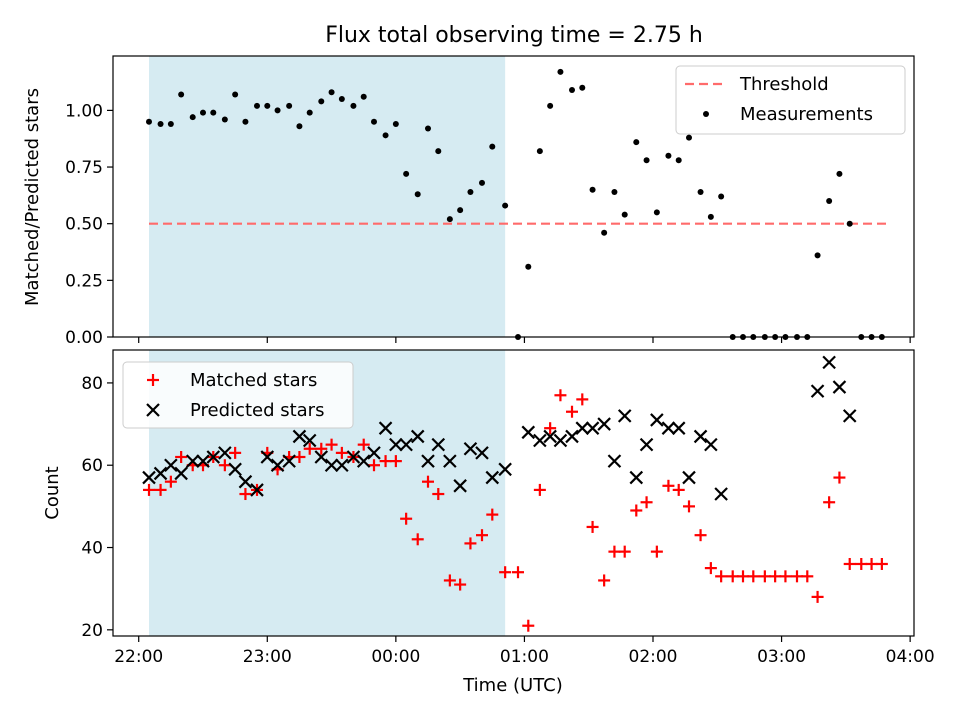  What do you see at coordinates (92, 466) in the screenshot?
I see `y-tick-label: 60` at bounding box center [92, 466].